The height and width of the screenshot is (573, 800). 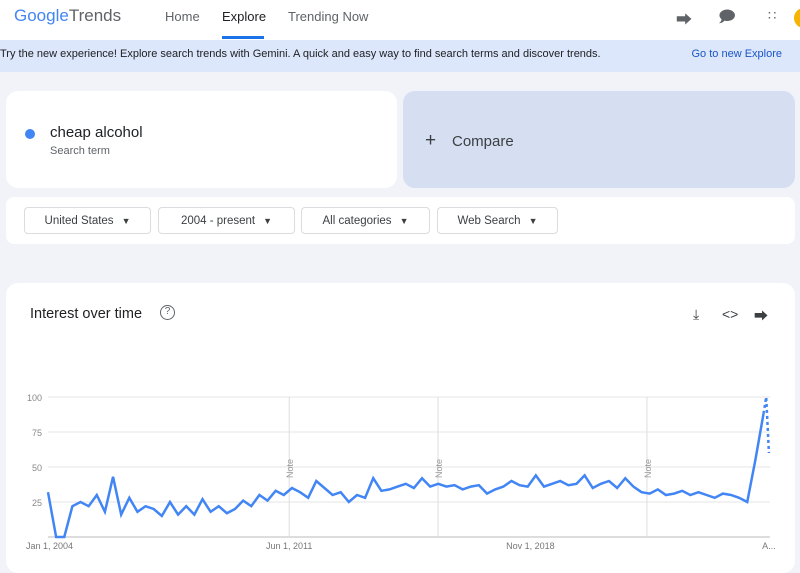 What do you see at coordinates (430, 141) in the screenshot?
I see `plus-icon: +` at bounding box center [430, 141].